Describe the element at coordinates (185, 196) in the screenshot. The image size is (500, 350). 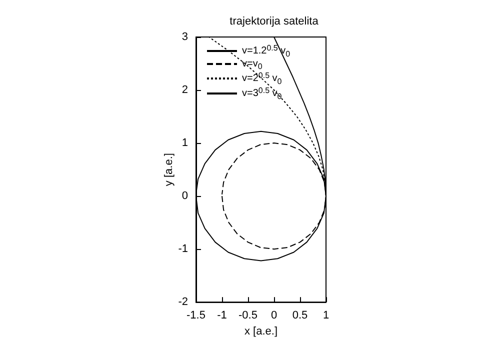
I see `y-tick-label: 0` at that location.